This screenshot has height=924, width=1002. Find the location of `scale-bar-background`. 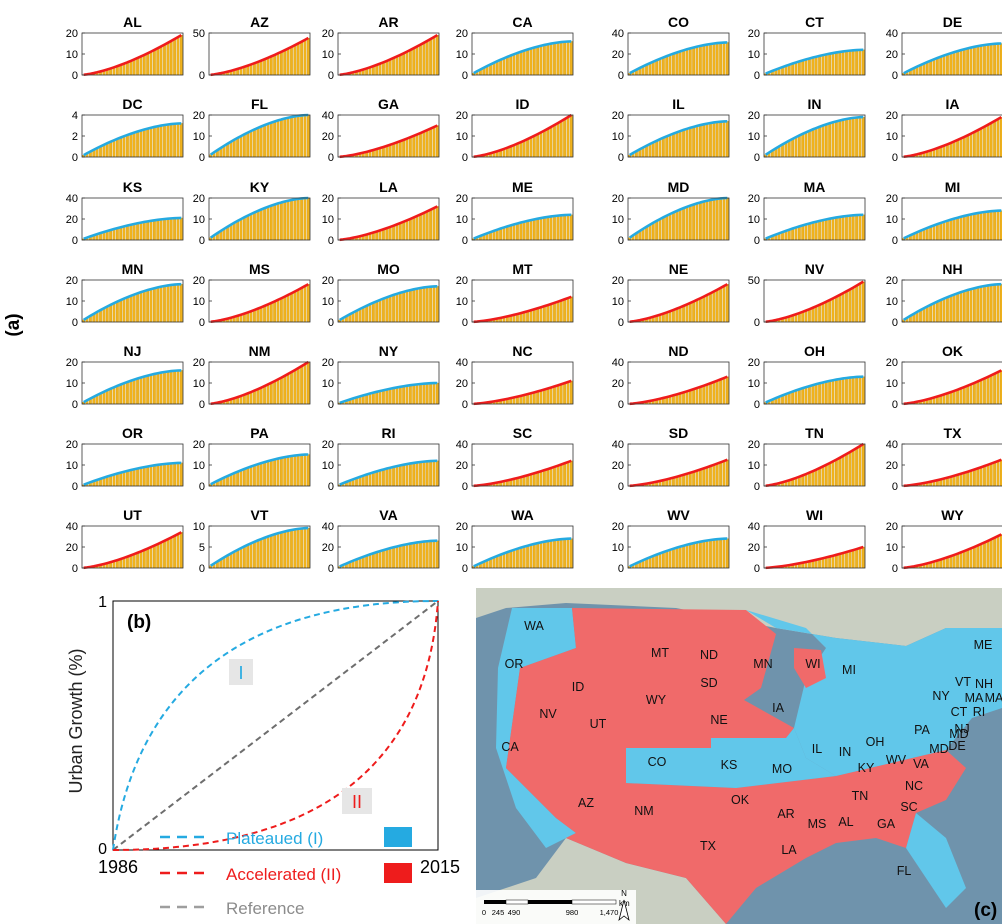

scale-bar-background is located at coordinates (556, 907).